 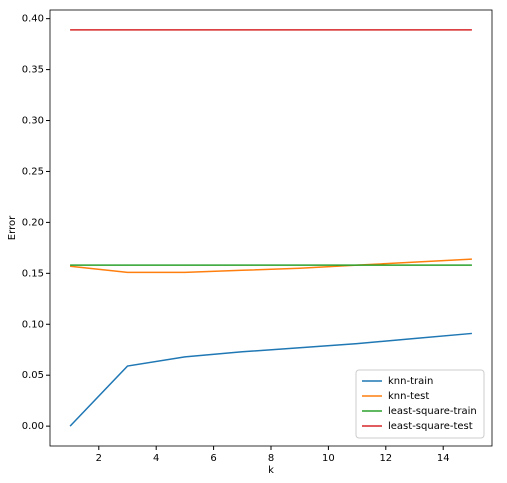 I want to click on legend-label: knn-test, so click(x=408, y=396).